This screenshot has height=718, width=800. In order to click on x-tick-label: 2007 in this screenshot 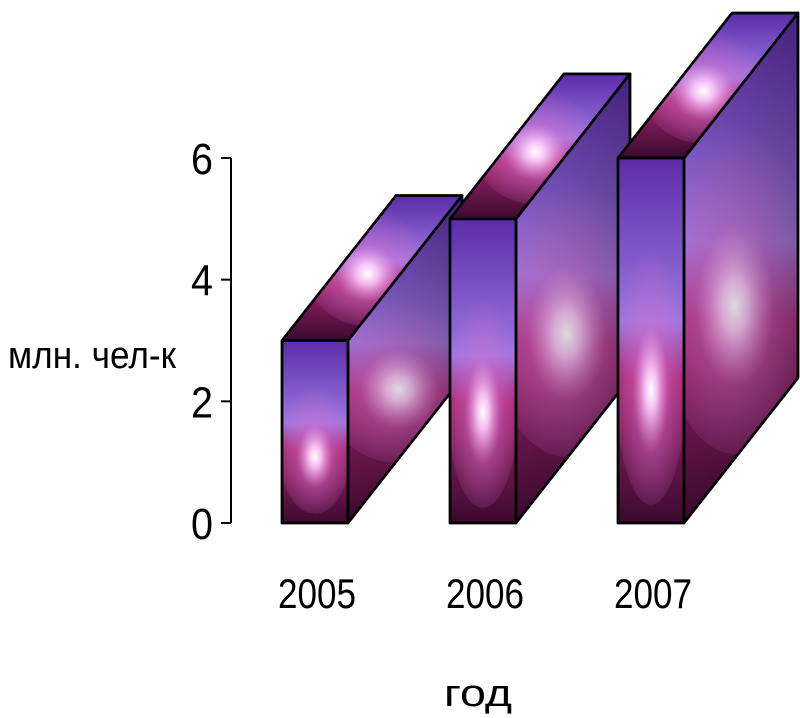, I will do `click(653, 593)`.